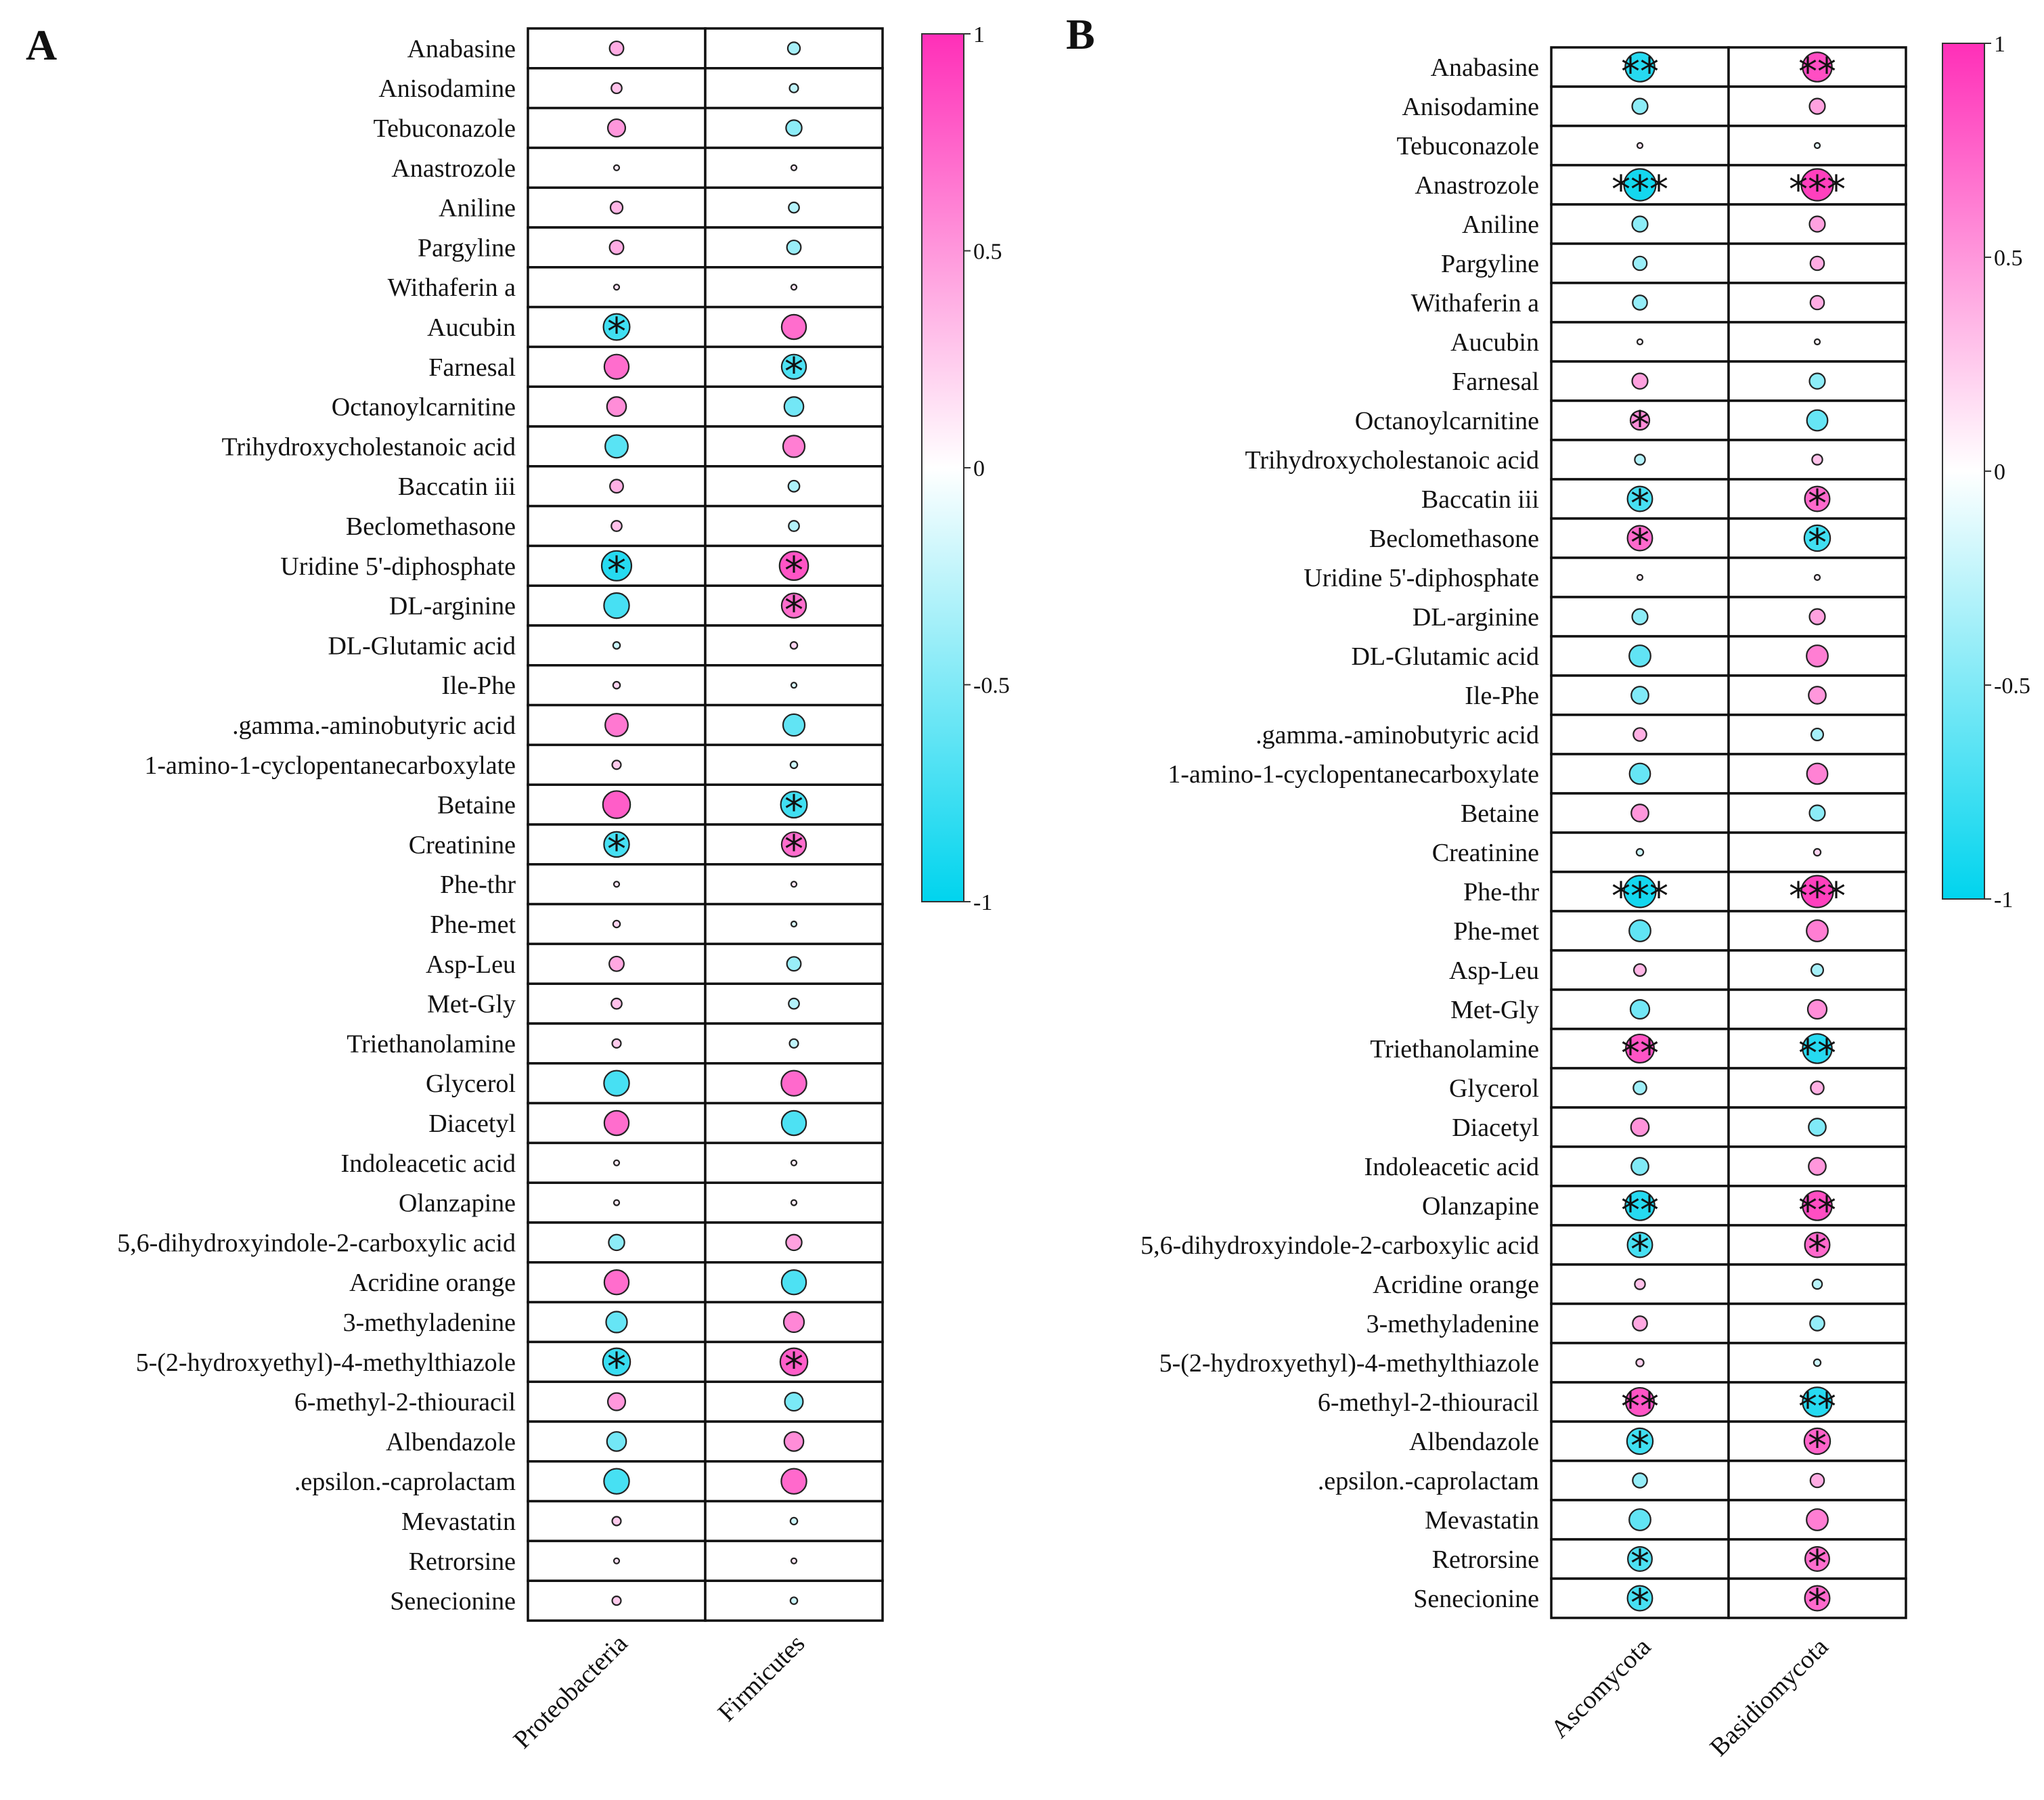  What do you see at coordinates (467, 248) in the screenshot?
I see `row-label-pargyline: Pargyline` at bounding box center [467, 248].